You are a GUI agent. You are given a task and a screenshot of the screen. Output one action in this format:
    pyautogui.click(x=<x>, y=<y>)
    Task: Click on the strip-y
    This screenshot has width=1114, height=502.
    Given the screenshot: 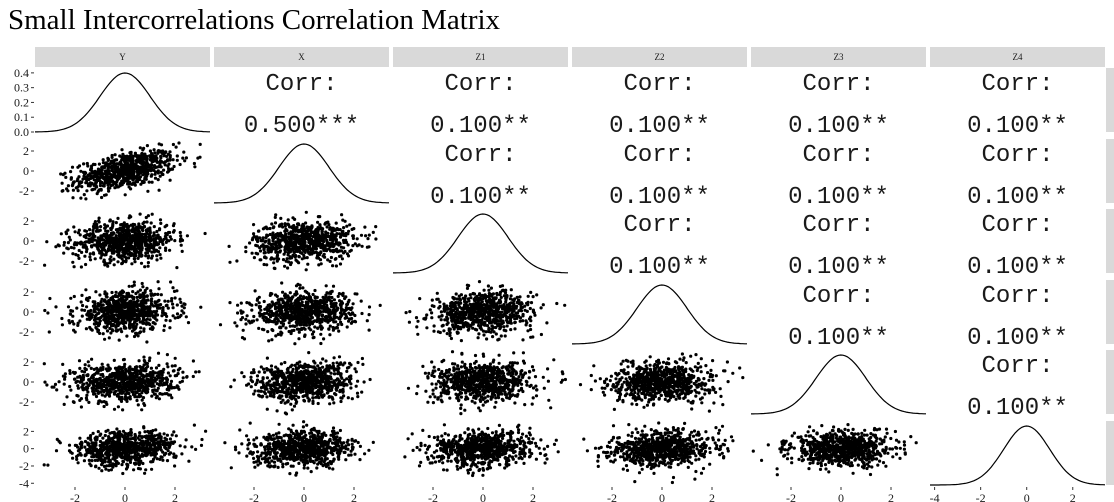 What is the action you would take?
    pyautogui.click(x=122, y=57)
    